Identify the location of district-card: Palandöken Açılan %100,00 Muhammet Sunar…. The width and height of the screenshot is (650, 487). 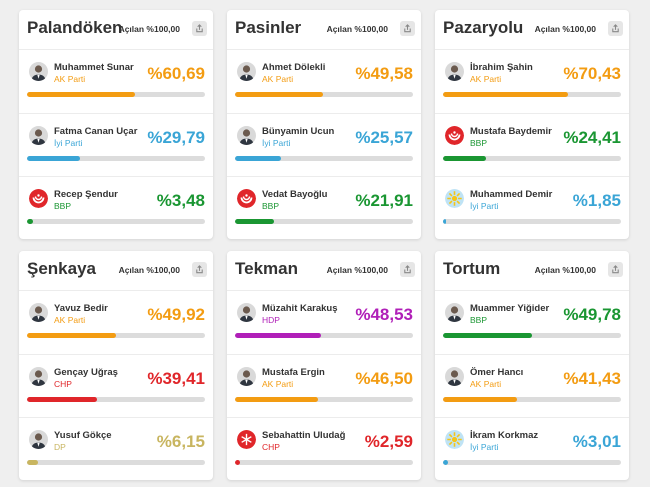
(116, 124).